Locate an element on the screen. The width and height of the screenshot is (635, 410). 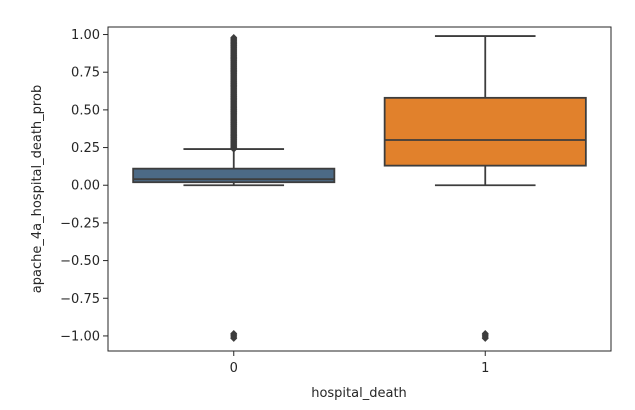
y-tick-label: 0.75 is located at coordinates (85, 73).